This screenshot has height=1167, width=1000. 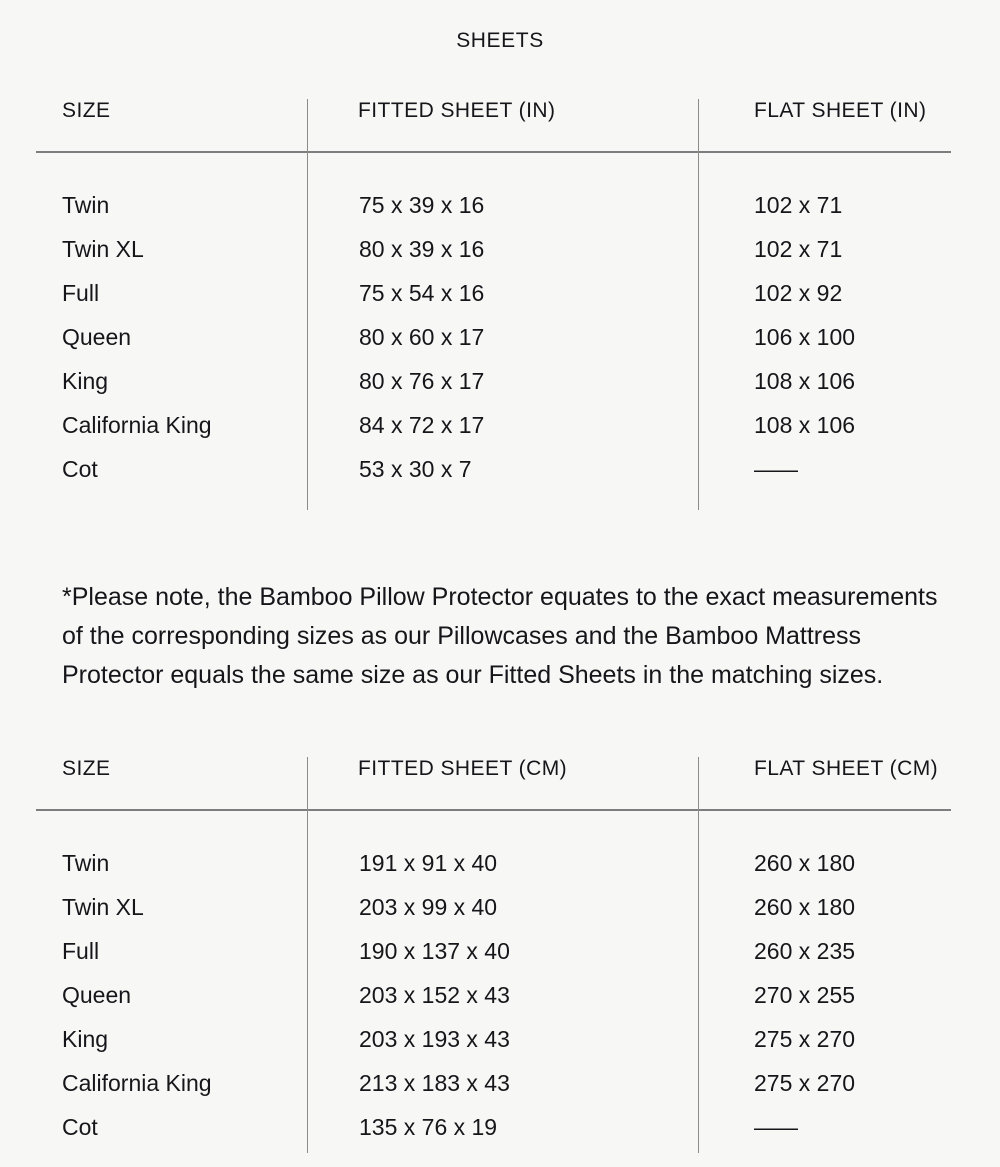 I want to click on table-row: Queen 80 x 60 x 17 106 x 100, so click(x=500, y=344).